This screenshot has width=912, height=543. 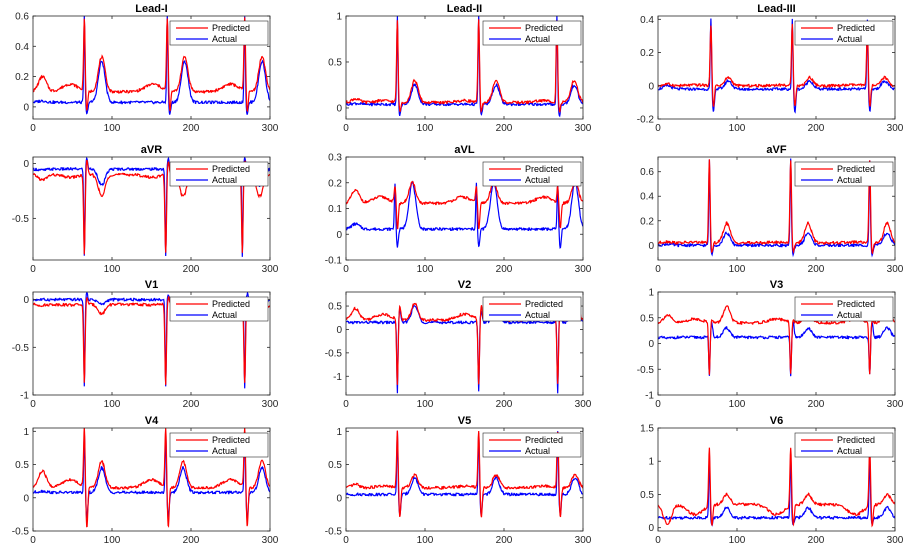 I want to click on subplot-title: Lead-III, so click(x=776, y=9).